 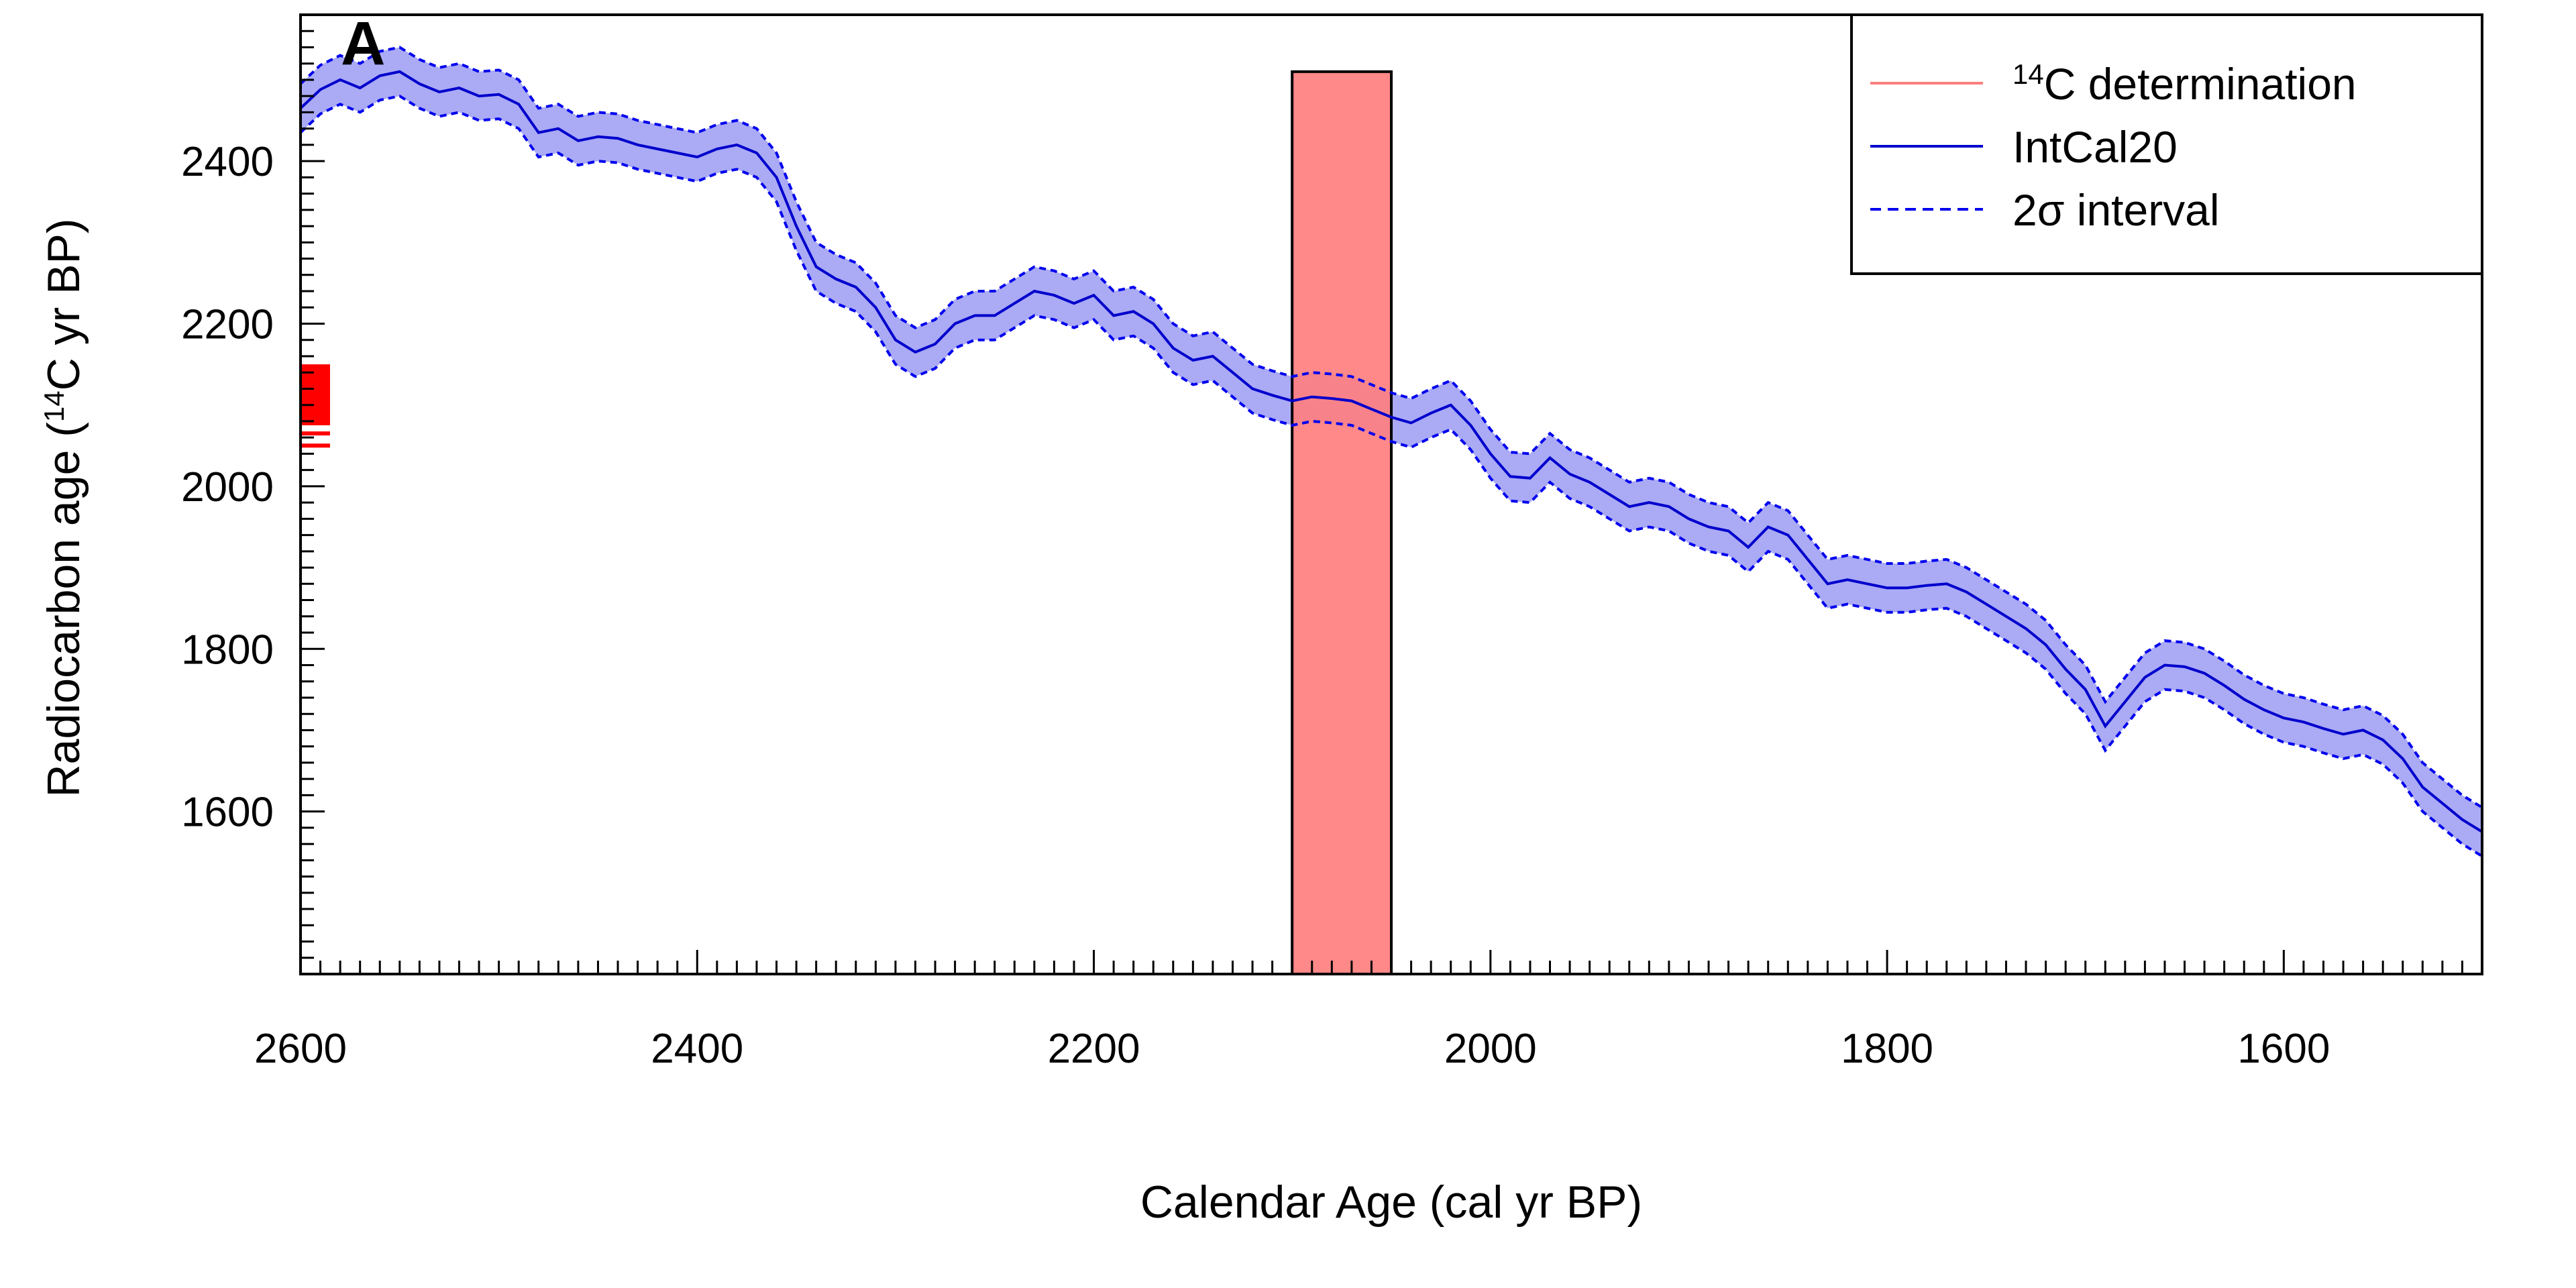 What do you see at coordinates (63, 610) in the screenshot?
I see `y-axis-title-prefix: Radiocarbon age (` at bounding box center [63, 610].